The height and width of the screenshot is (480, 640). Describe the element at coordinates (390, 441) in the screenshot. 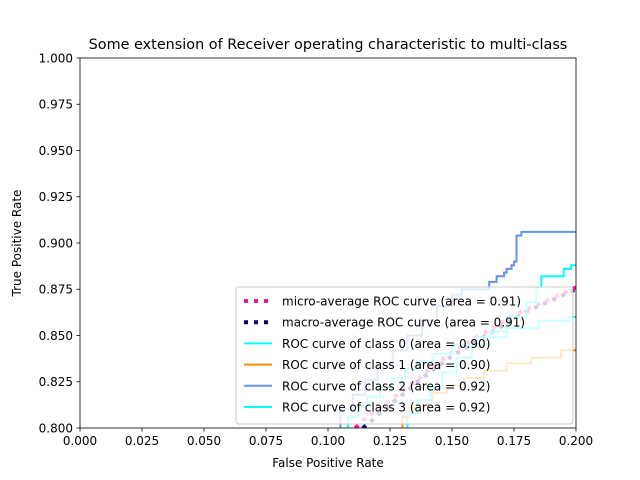

I see `x-tick-label: 0.125` at that location.